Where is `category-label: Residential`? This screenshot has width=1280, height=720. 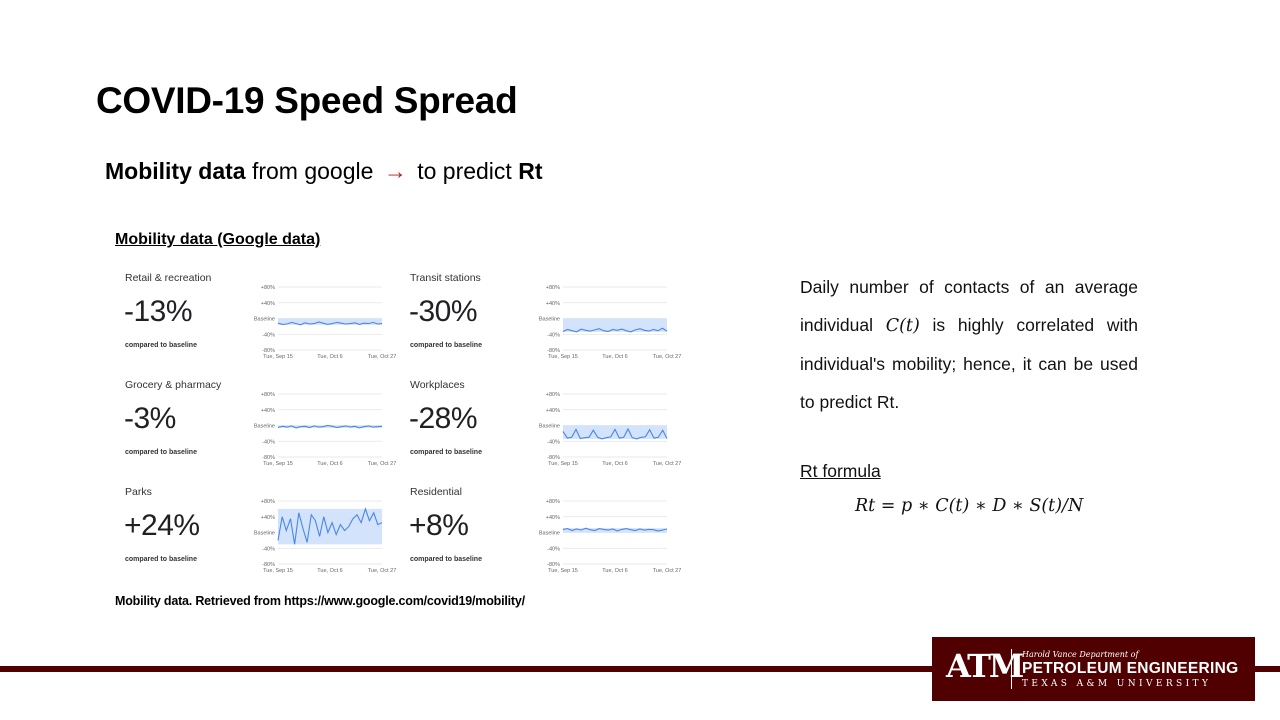 category-label: Residential is located at coordinates (436, 492).